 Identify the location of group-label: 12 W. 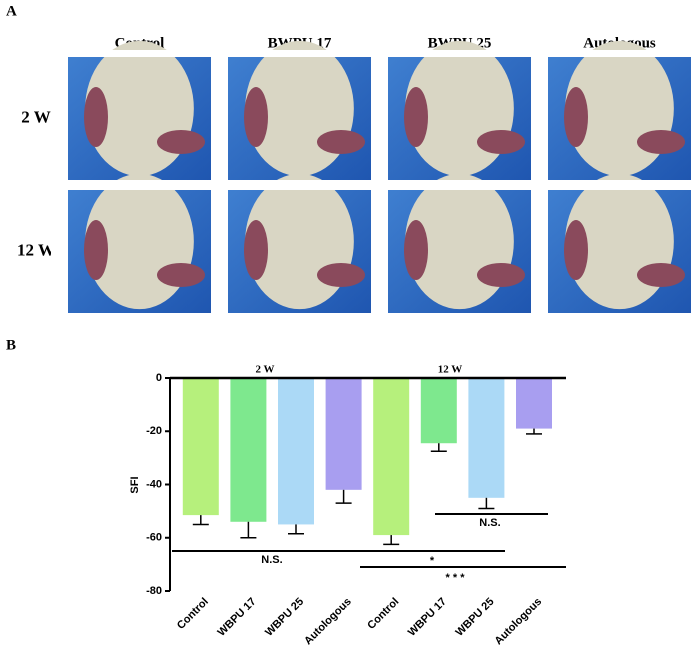
(450, 370).